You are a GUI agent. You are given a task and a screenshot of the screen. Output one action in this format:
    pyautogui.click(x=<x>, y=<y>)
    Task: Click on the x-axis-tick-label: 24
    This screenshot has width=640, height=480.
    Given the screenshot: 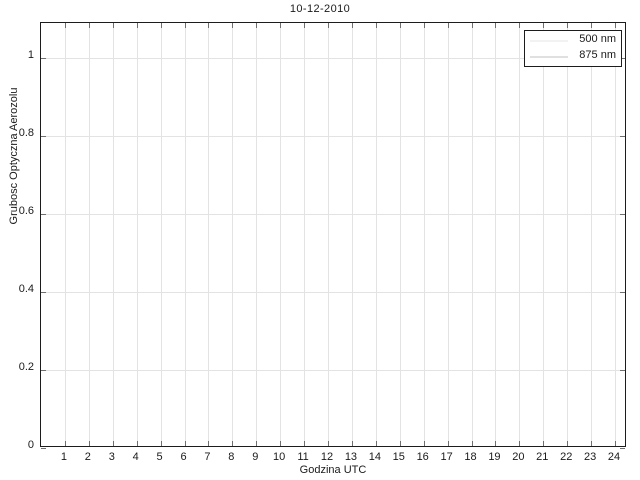 What is the action you would take?
    pyautogui.click(x=614, y=457)
    